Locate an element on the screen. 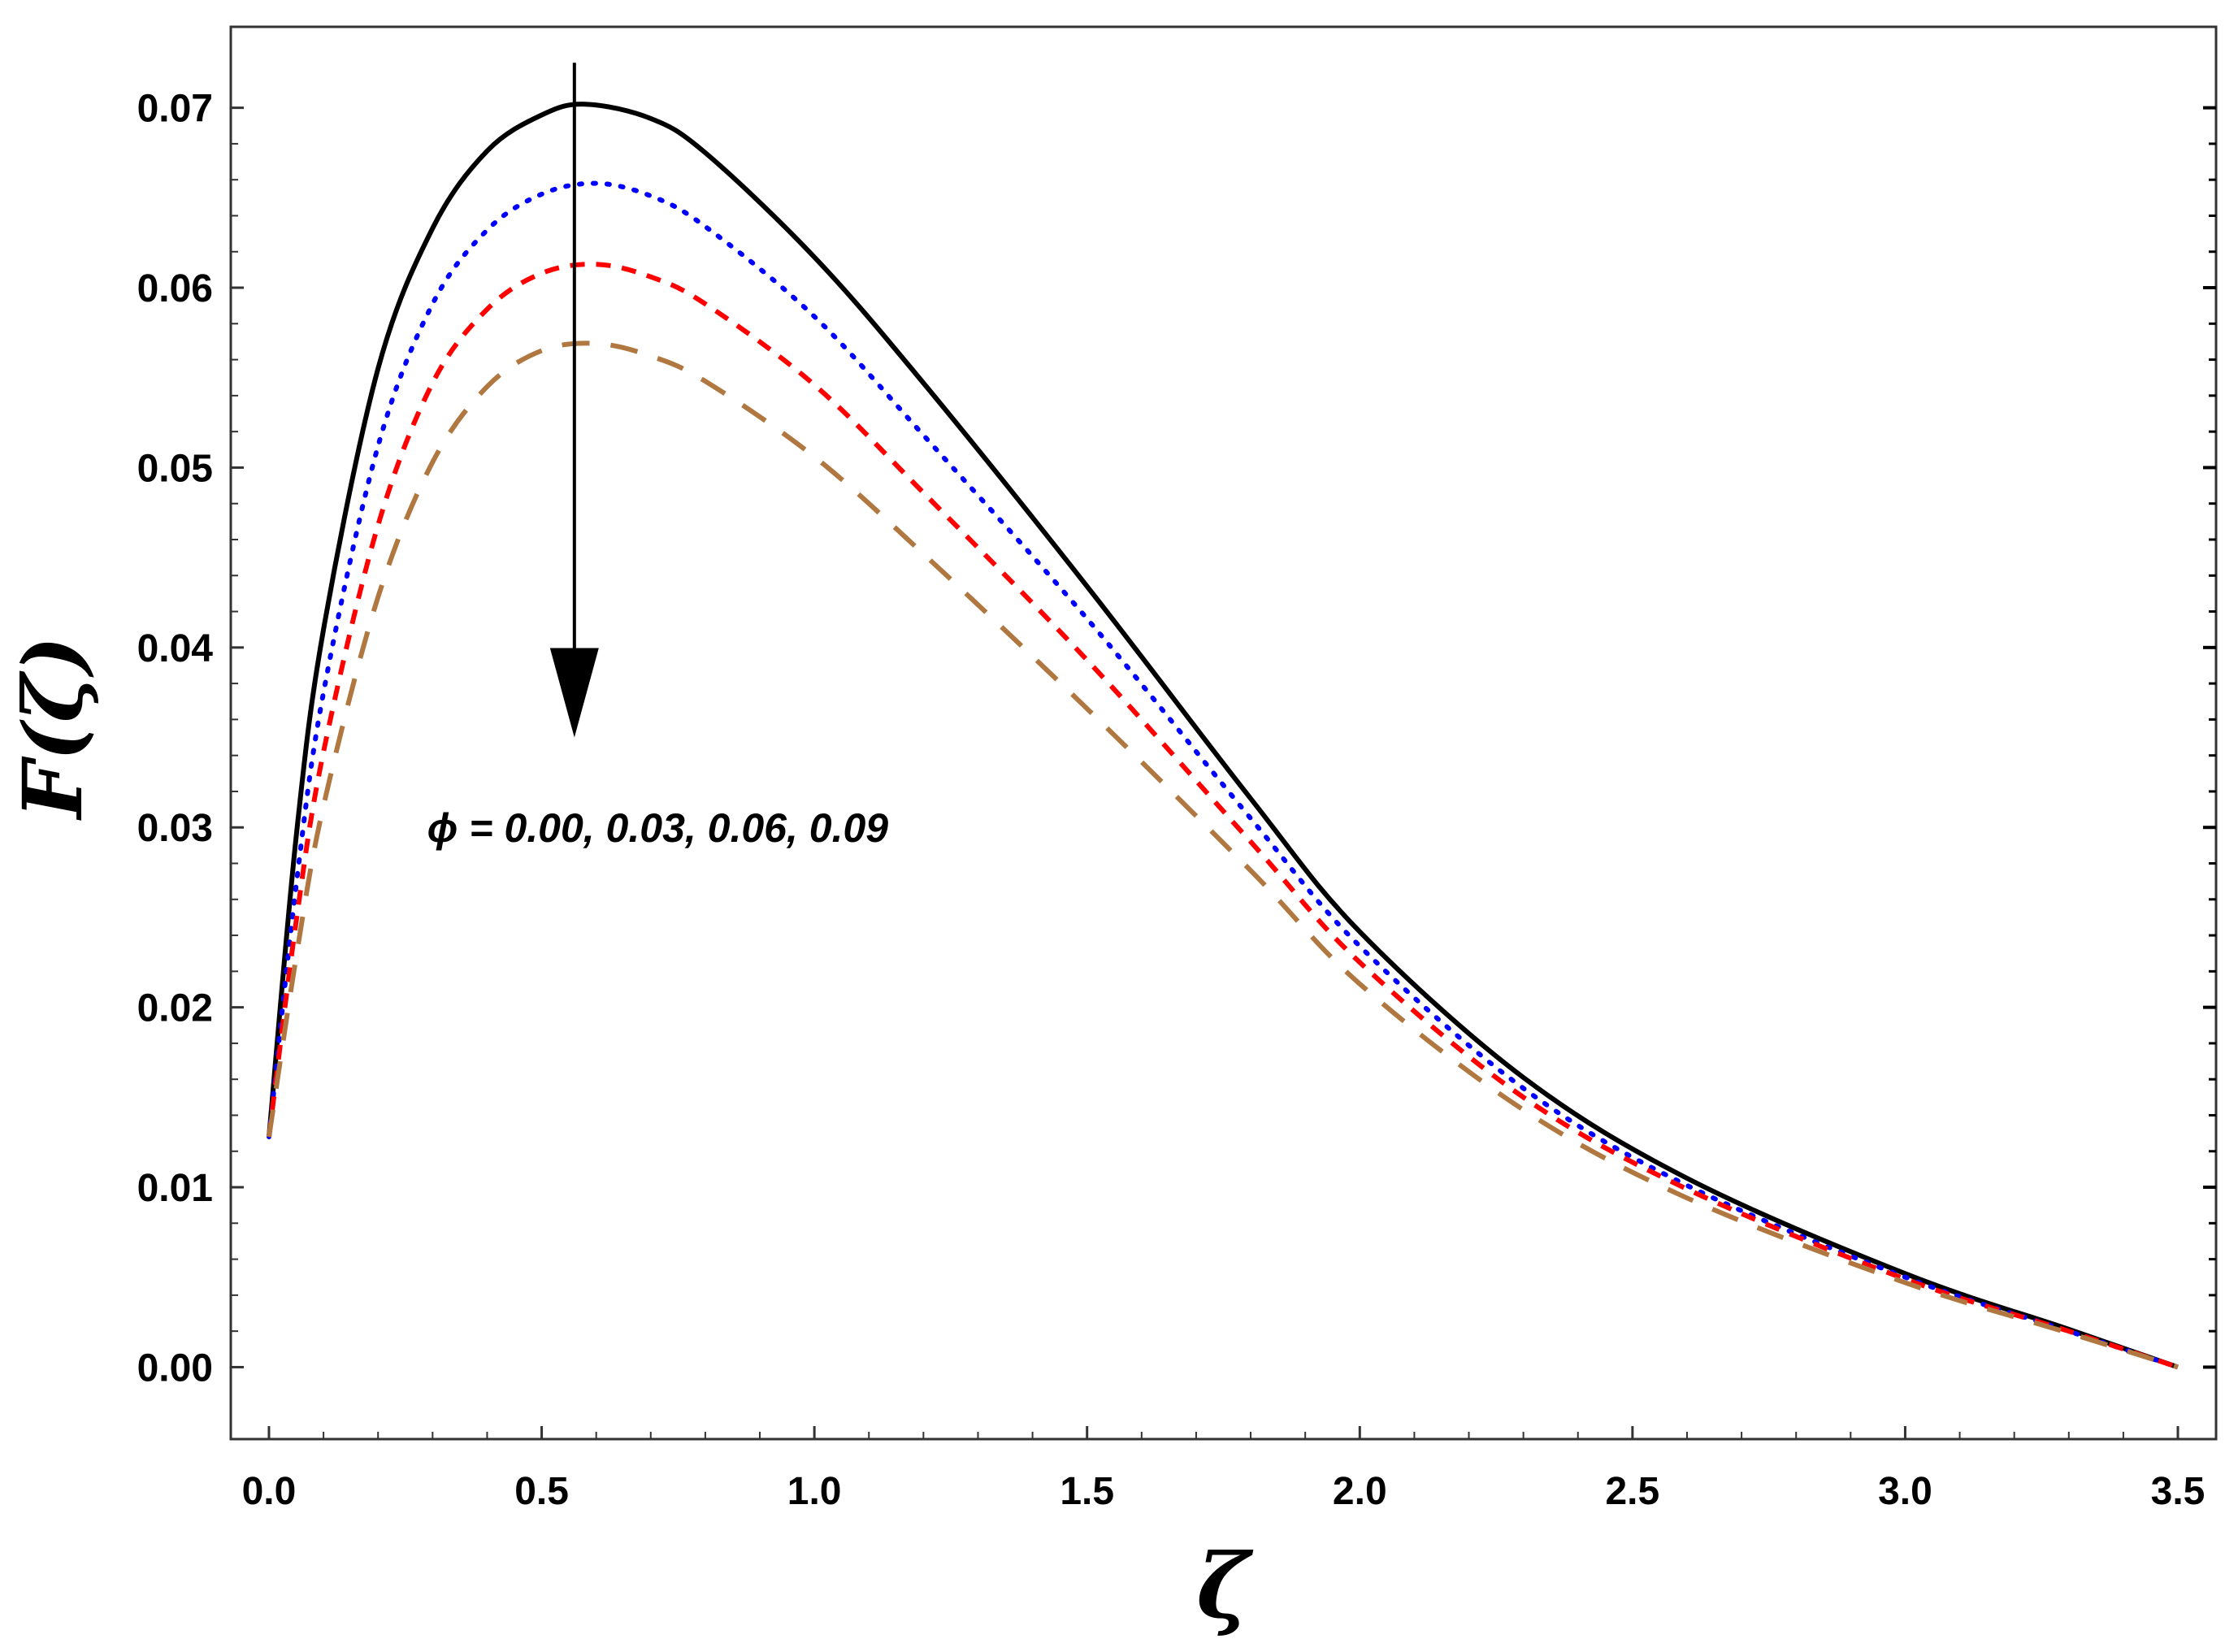  y-tick-label: 0.06 is located at coordinates (175, 288).